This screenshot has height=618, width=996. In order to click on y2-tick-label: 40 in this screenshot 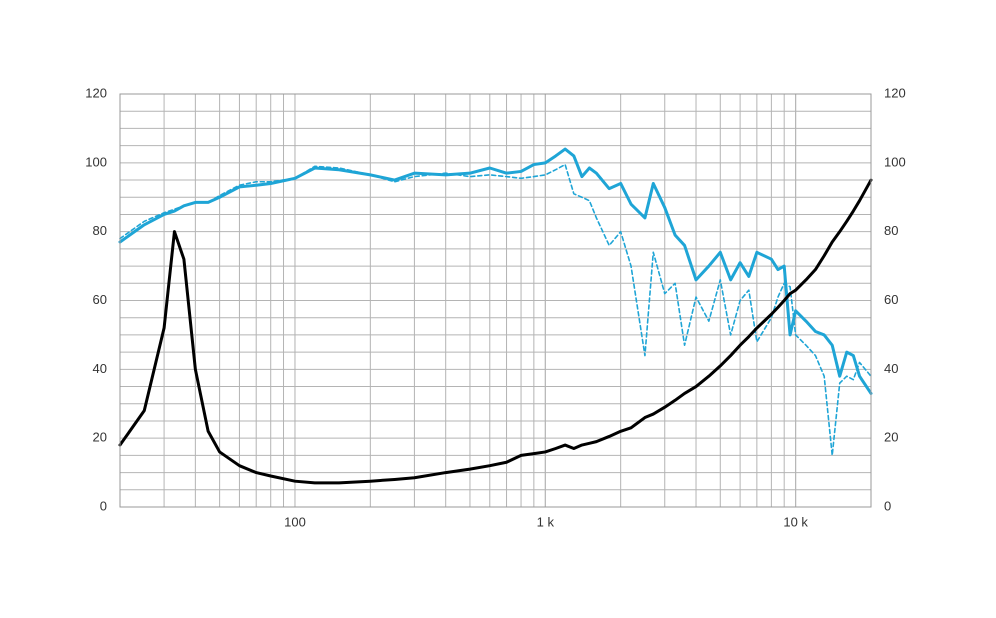, I will do `click(891, 368)`.